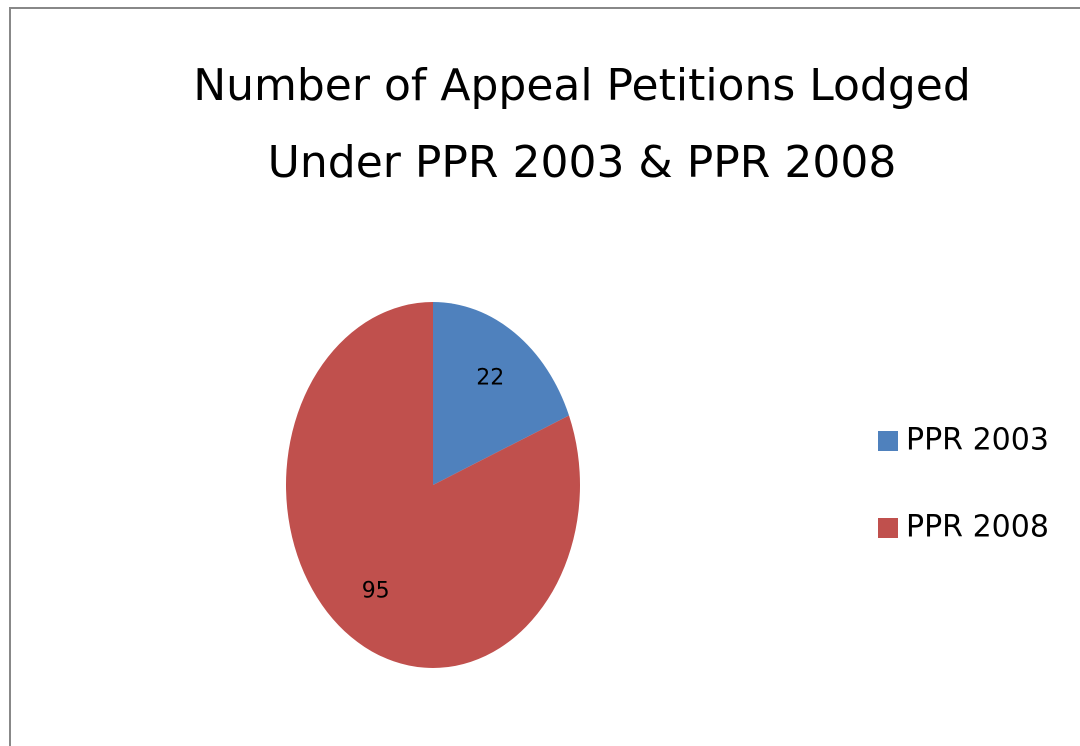  Describe the element at coordinates (490, 378) in the screenshot. I see `data-label: 22` at that location.